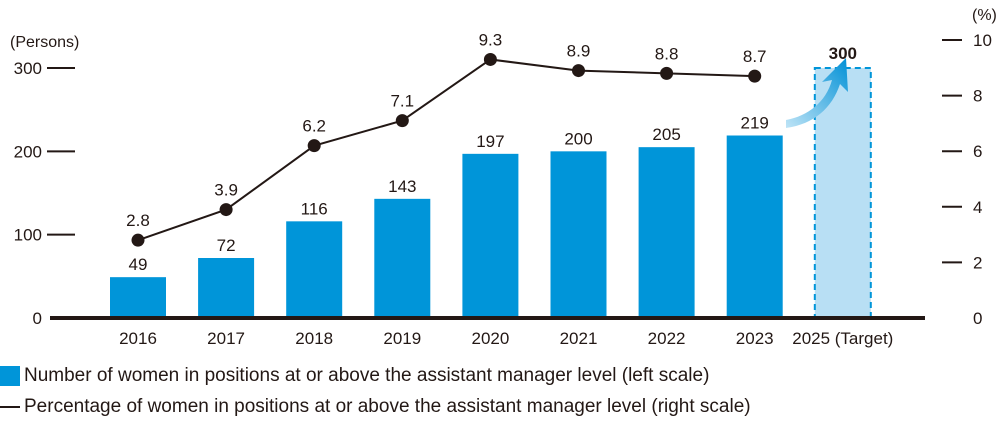  Describe the element at coordinates (28, 68) in the screenshot. I see `left-tick-label: 300` at that location.